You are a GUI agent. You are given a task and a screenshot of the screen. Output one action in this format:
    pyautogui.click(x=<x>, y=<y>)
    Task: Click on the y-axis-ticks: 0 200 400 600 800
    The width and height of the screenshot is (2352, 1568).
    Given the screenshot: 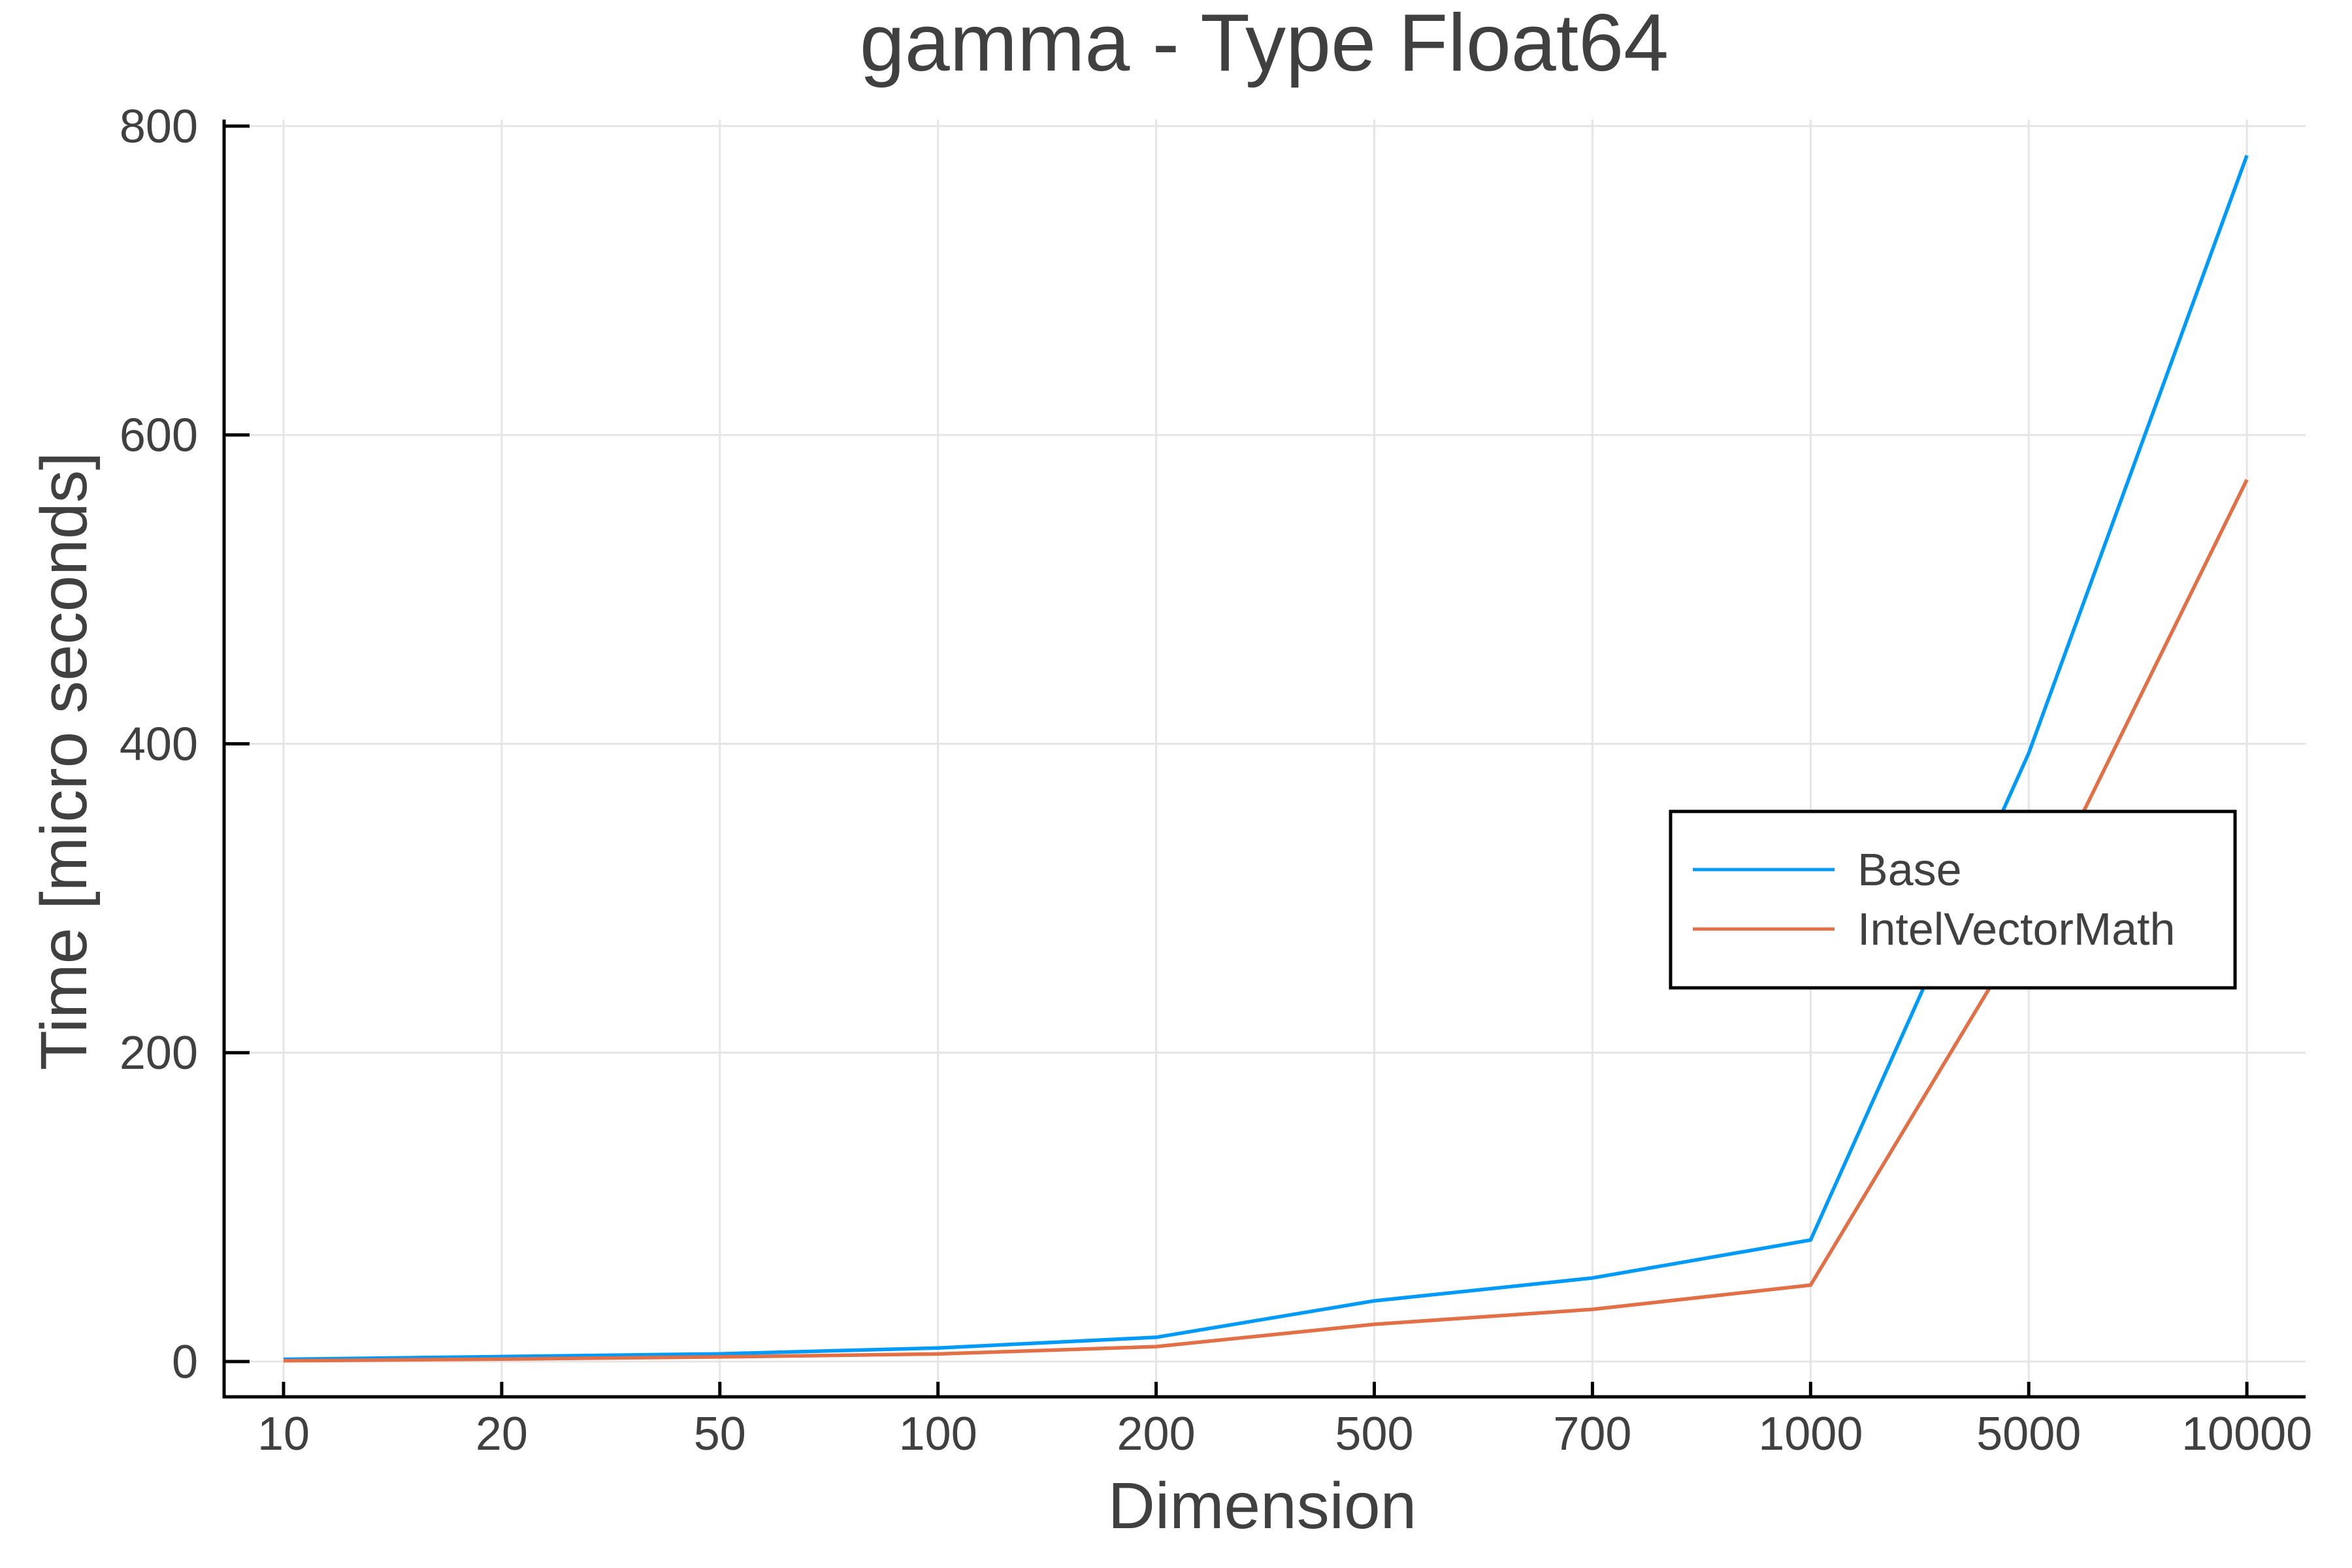 What is the action you would take?
    pyautogui.click(x=185, y=744)
    